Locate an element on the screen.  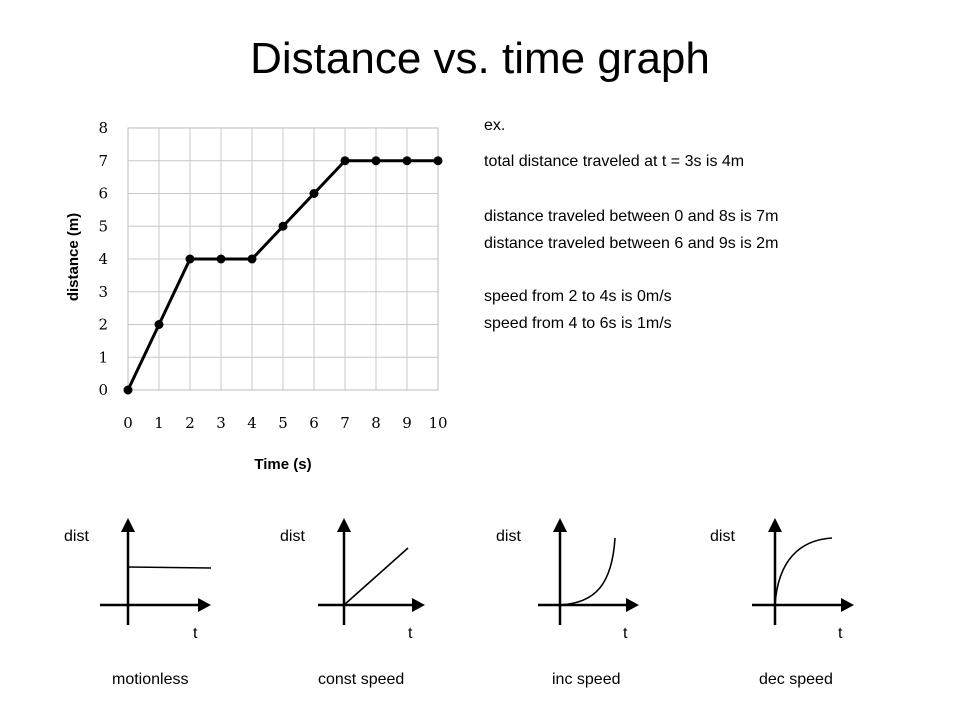
mini-caption: const speed is located at coordinates (361, 679).